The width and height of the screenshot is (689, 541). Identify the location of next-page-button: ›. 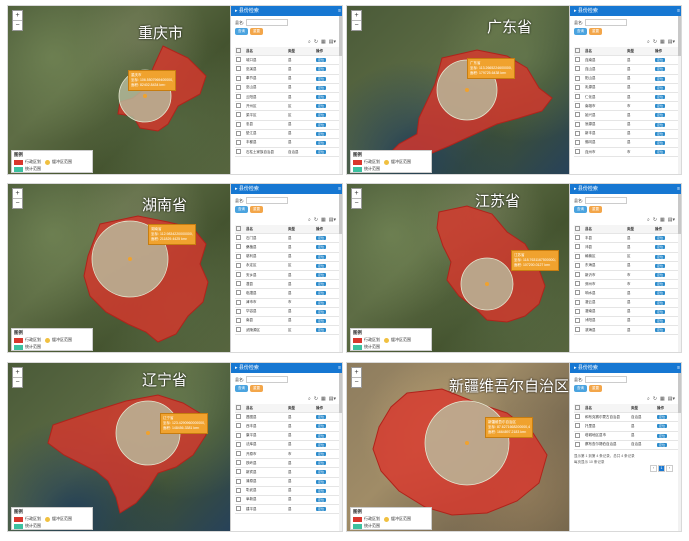
(669, 468).